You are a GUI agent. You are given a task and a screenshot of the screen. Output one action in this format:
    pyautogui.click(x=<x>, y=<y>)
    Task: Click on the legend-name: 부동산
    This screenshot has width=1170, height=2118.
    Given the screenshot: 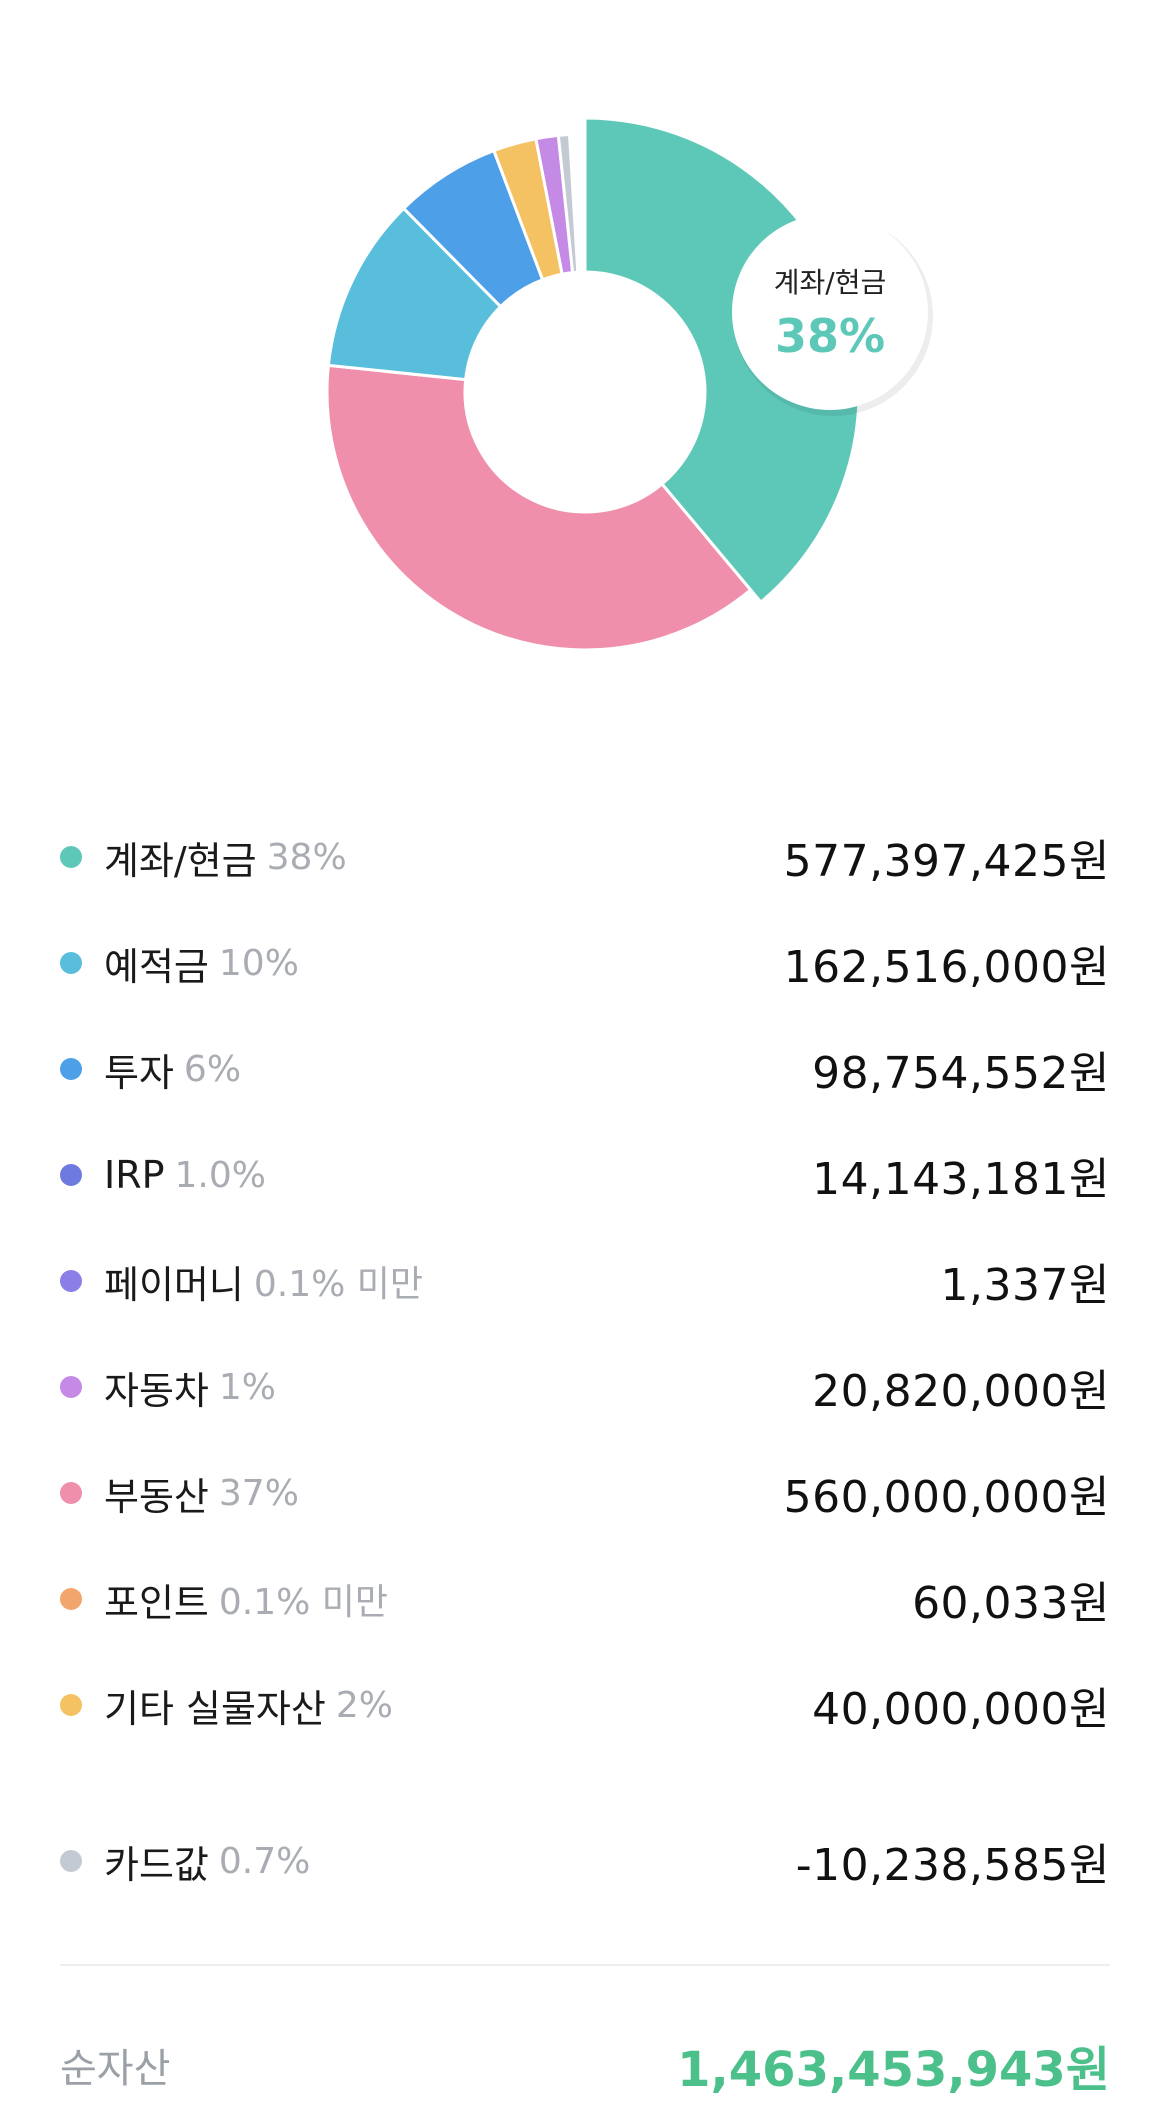 What is the action you would take?
    pyautogui.click(x=156, y=1496)
    